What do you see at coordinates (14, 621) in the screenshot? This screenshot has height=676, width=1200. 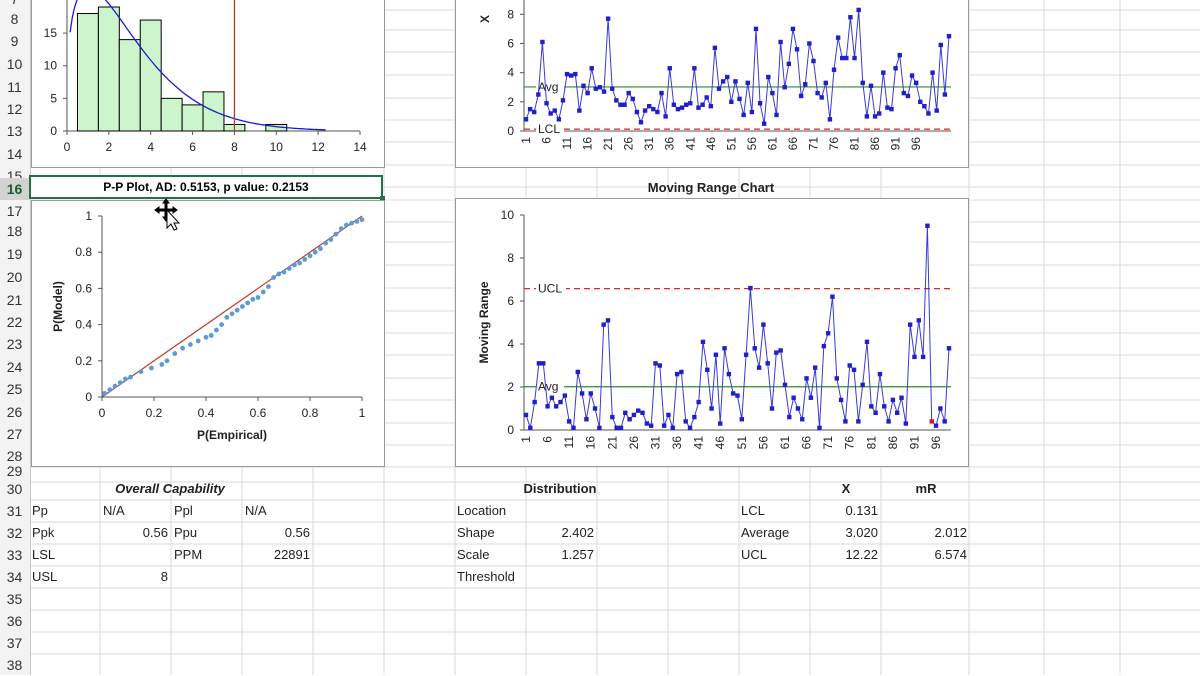 I see `row-number: 36` at bounding box center [14, 621].